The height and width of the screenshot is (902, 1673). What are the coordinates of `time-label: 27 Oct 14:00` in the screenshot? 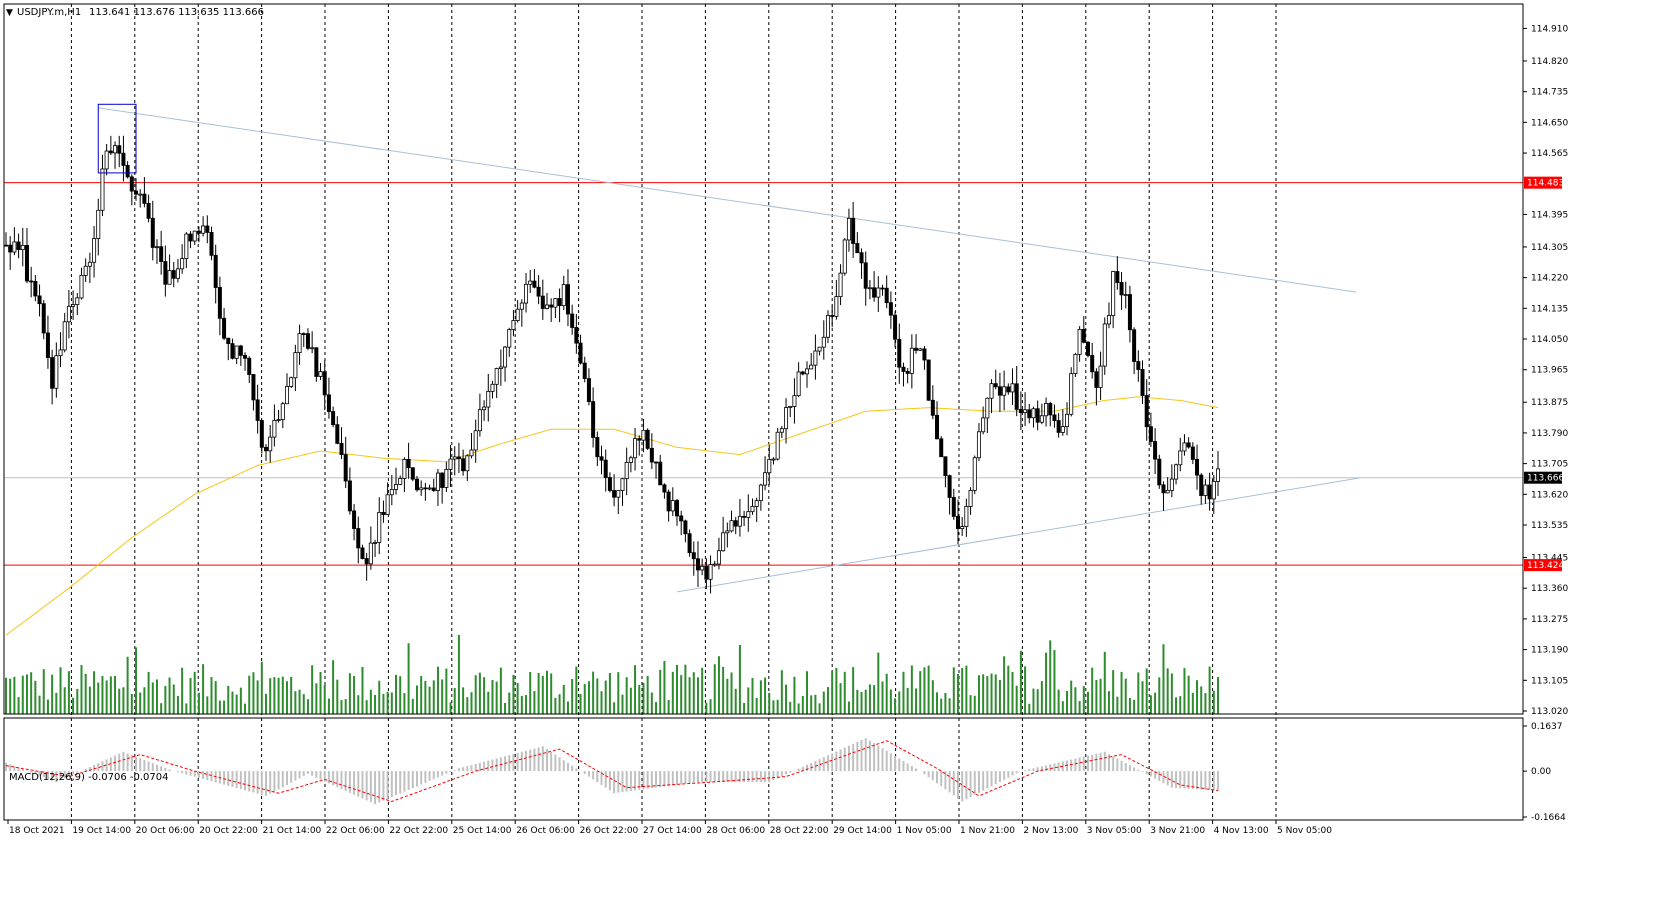 It's located at (672, 831).